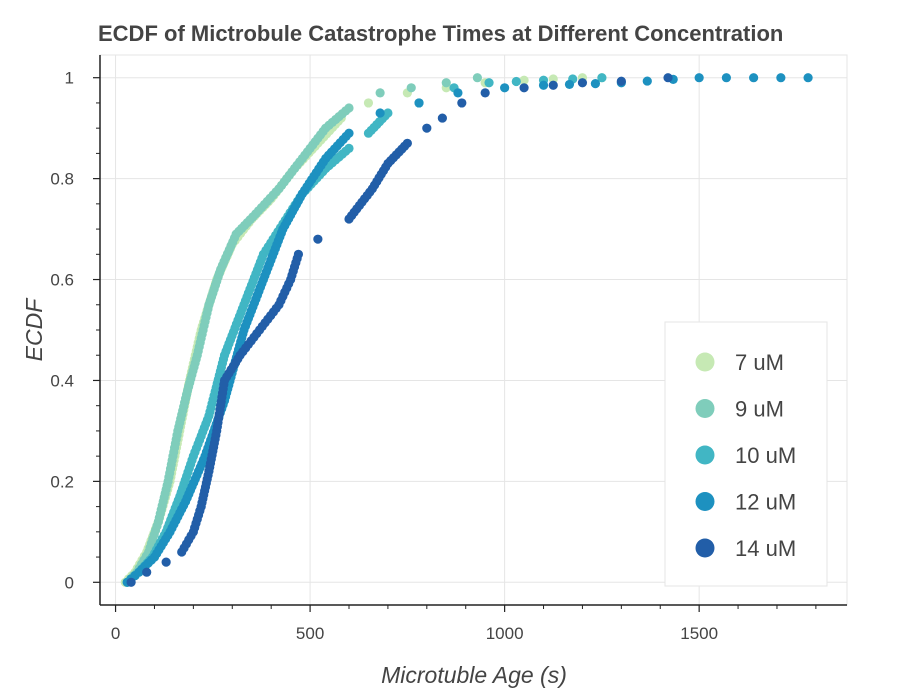 The height and width of the screenshot is (696, 906). Describe the element at coordinates (62, 380) in the screenshot. I see `y-tick-label: 0.4` at that location.